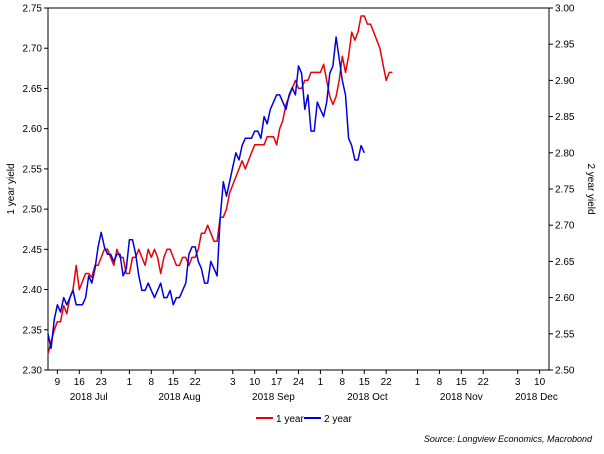 This screenshot has width=604, height=454. What do you see at coordinates (33, 330) in the screenshot?
I see `y-left-tick-label: 2.35` at bounding box center [33, 330].